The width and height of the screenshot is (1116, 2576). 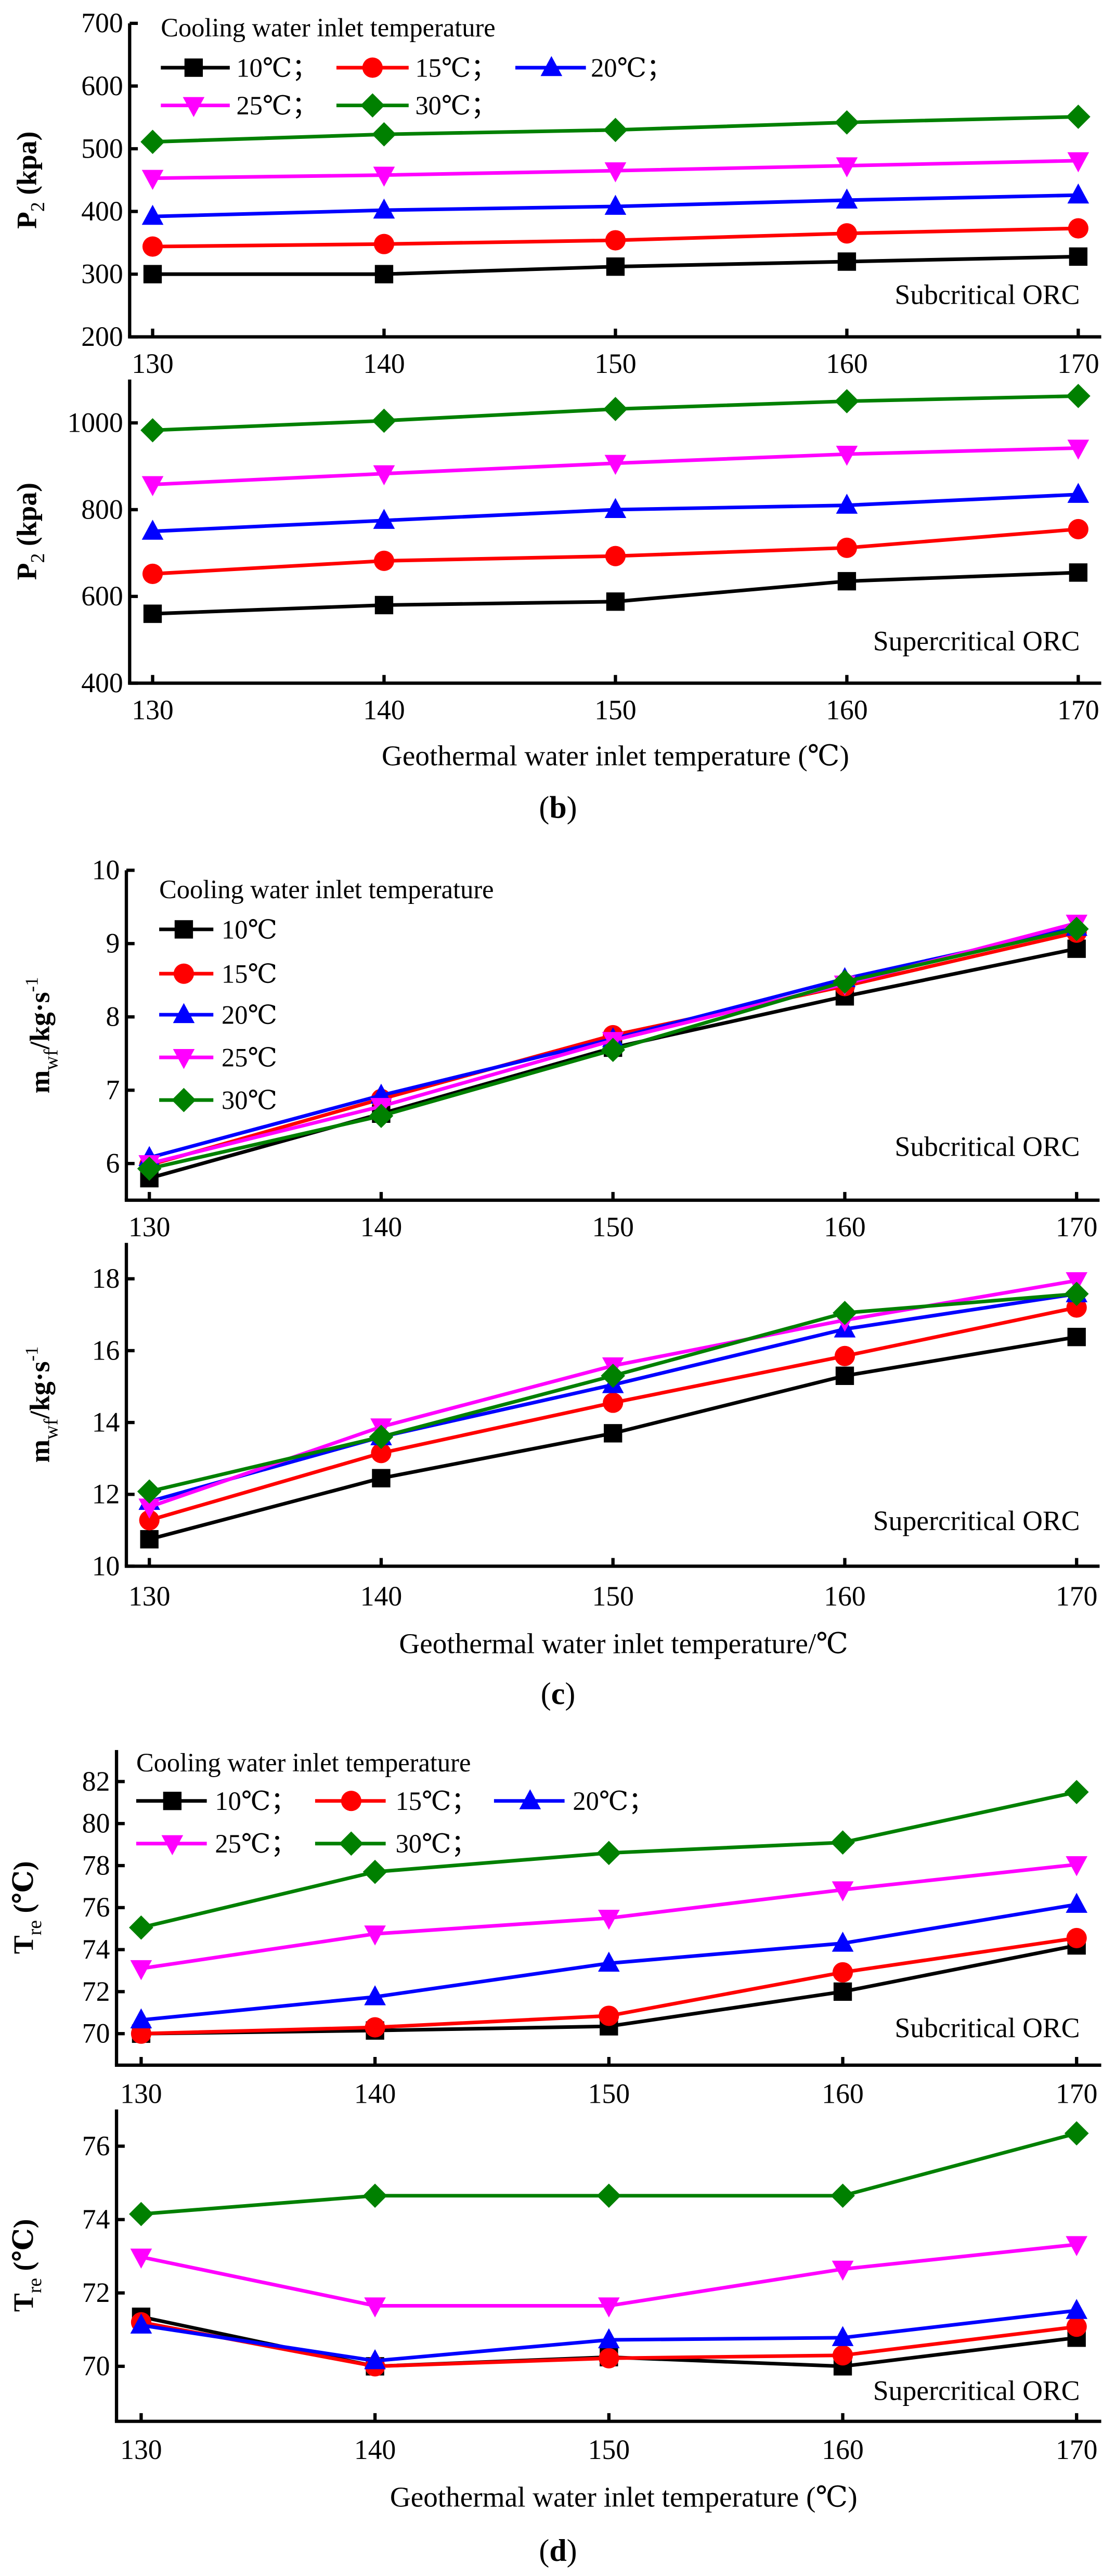 I want to click on legend-label: 25℃；, so click(x=255, y=1843).